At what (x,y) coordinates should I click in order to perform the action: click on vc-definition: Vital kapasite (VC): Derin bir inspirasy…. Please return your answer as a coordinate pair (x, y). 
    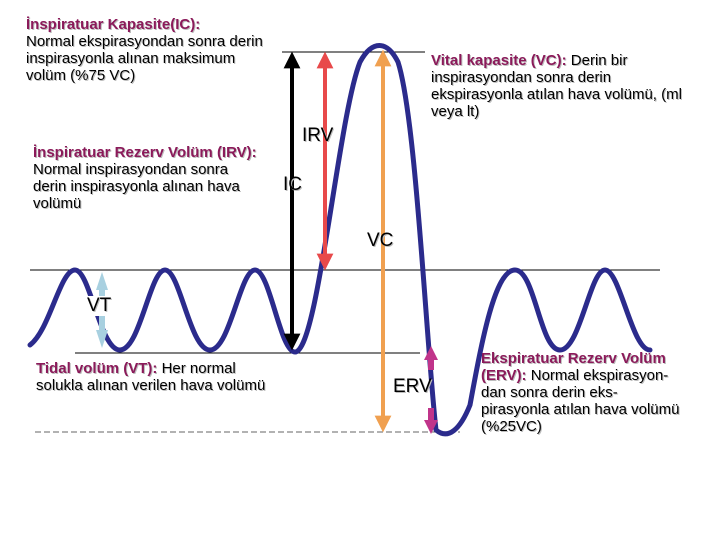
    Looking at the image, I should click on (562, 86).